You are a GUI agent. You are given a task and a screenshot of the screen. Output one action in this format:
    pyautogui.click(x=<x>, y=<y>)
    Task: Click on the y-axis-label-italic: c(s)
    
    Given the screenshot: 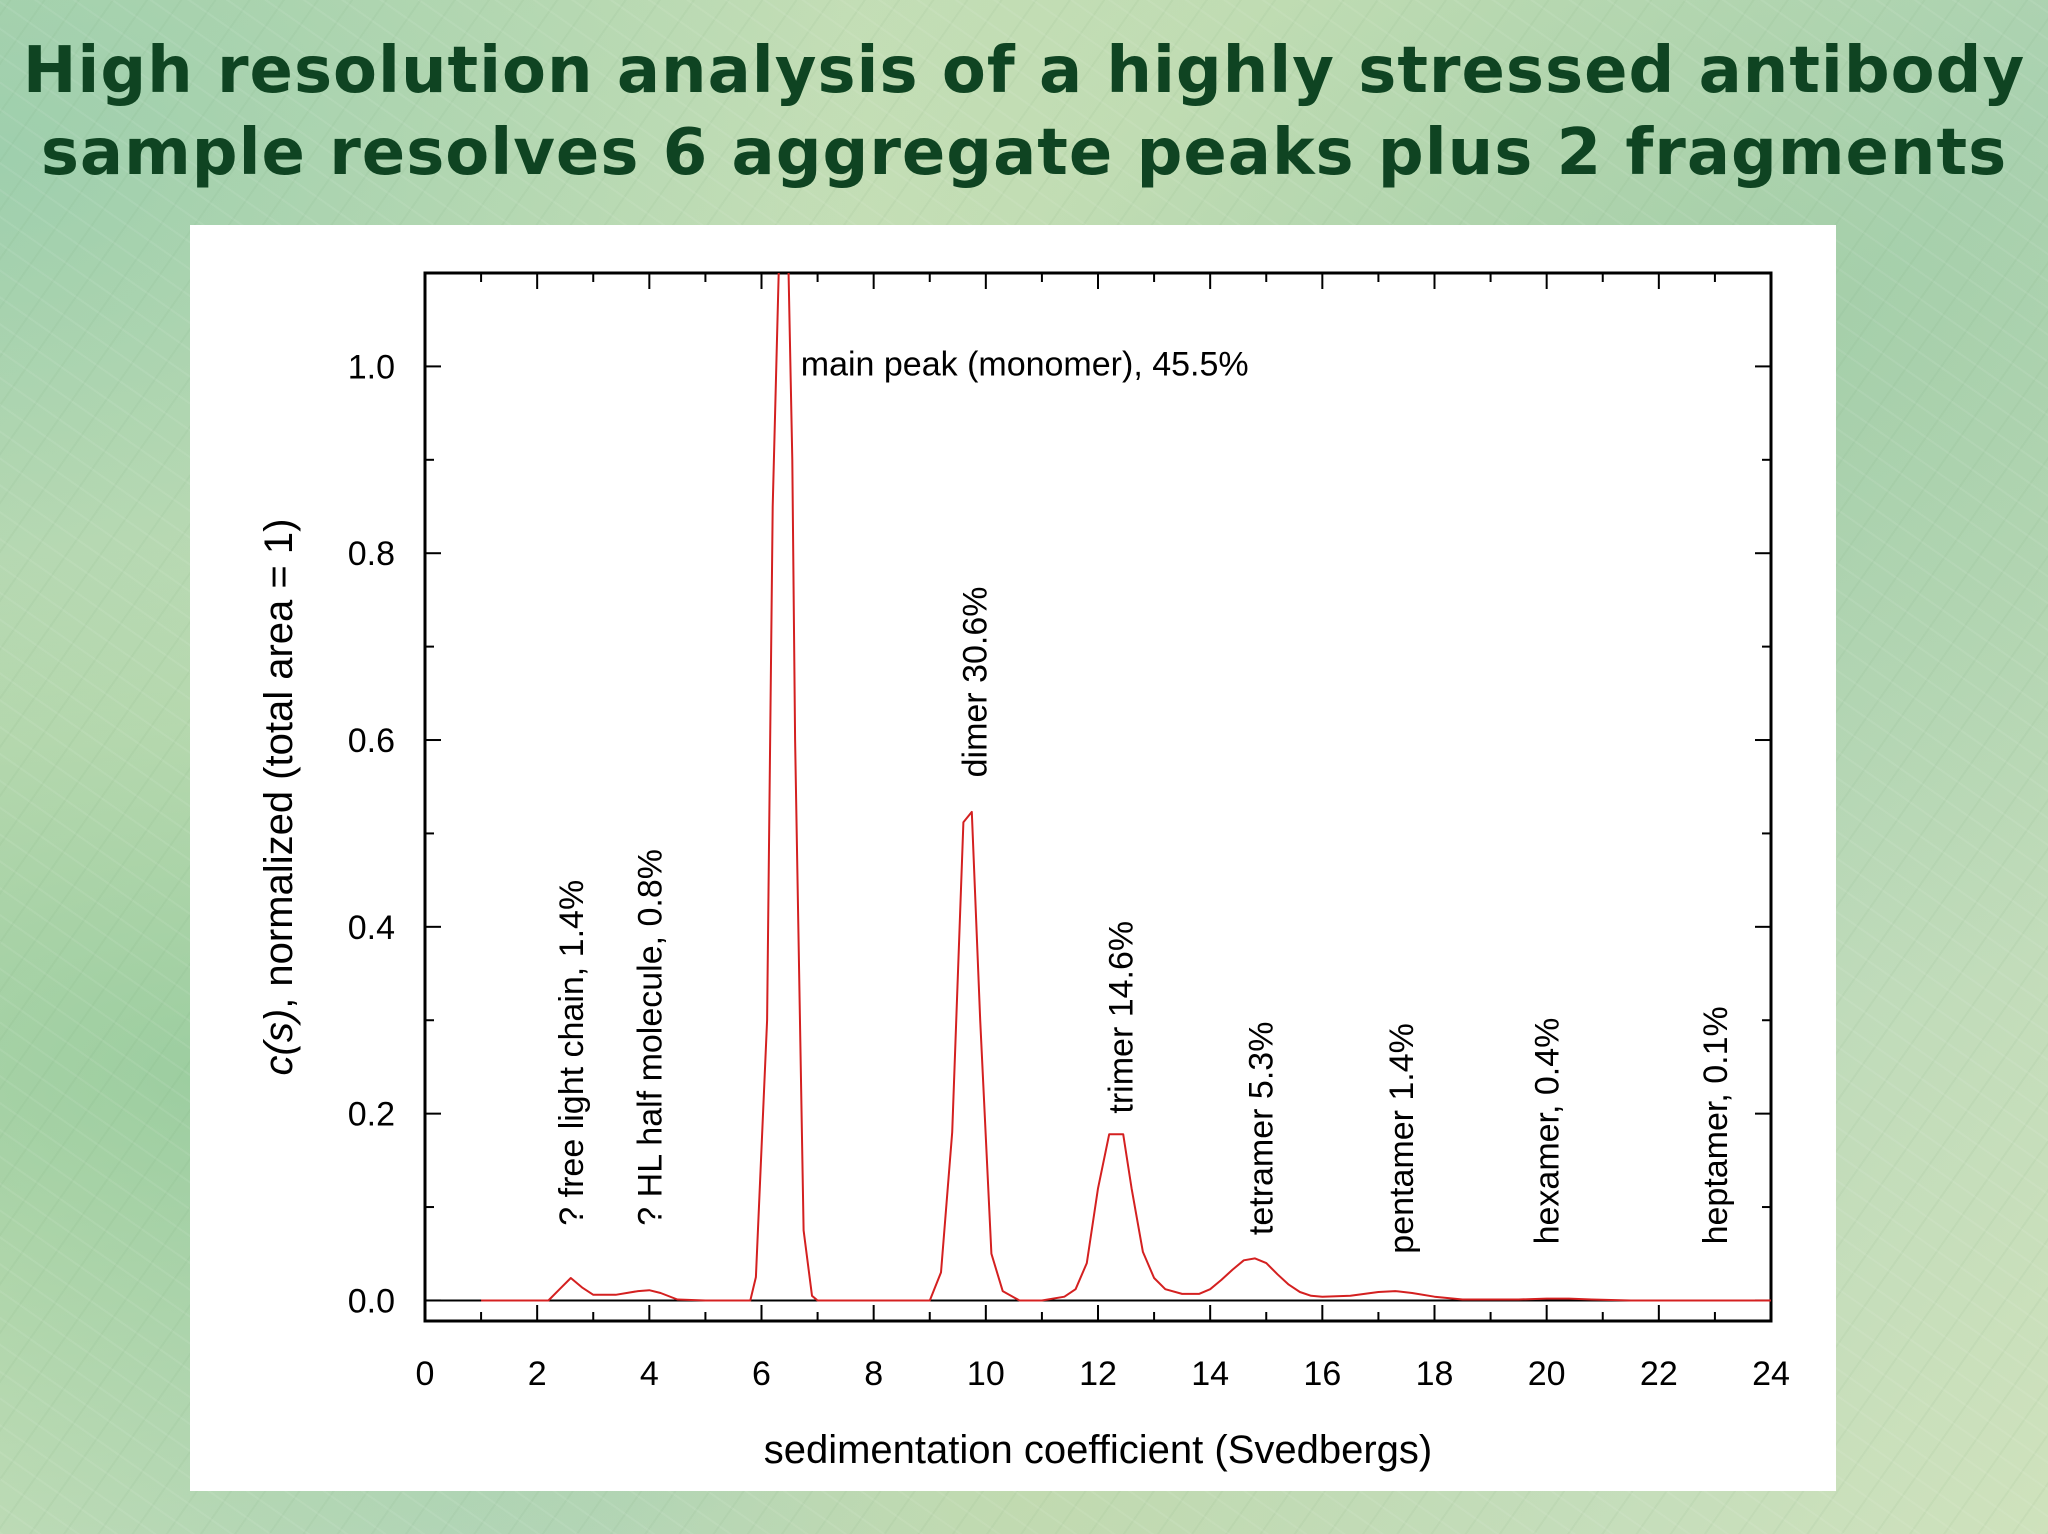 What is the action you would take?
    pyautogui.click(x=279, y=1042)
    